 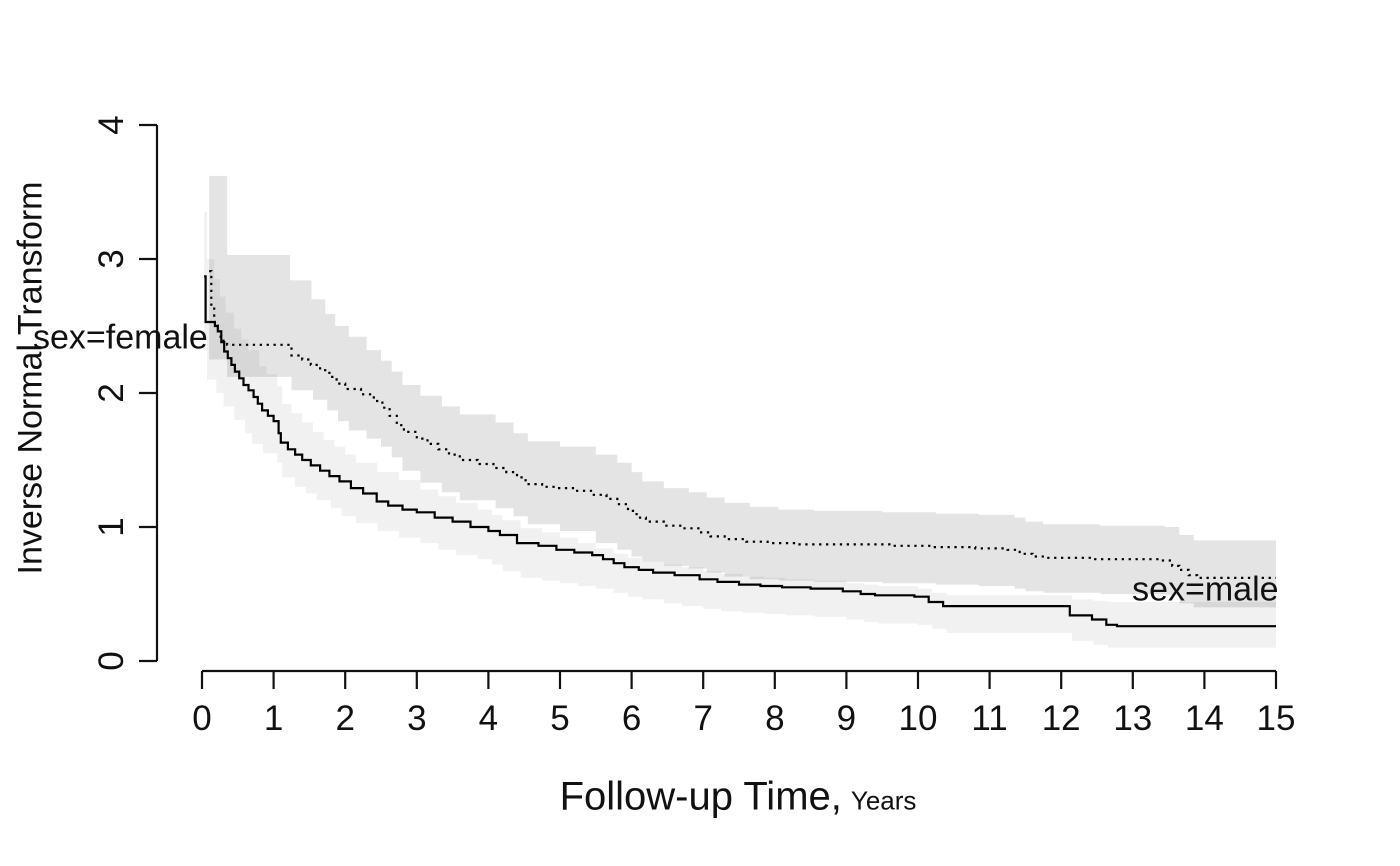 What do you see at coordinates (120, 337) in the screenshot?
I see `curve-label-female: sex=female` at bounding box center [120, 337].